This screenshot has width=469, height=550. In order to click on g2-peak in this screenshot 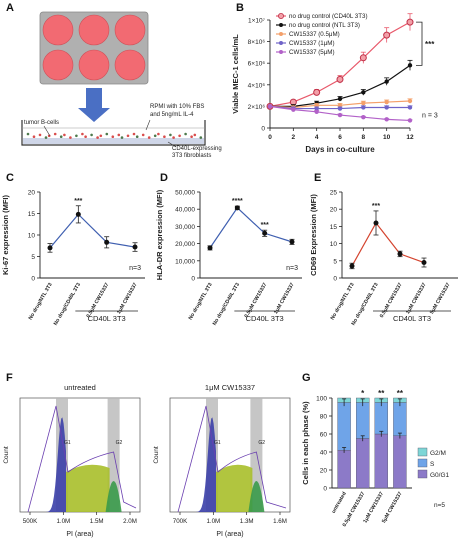, I will do `click(256, 496)`.